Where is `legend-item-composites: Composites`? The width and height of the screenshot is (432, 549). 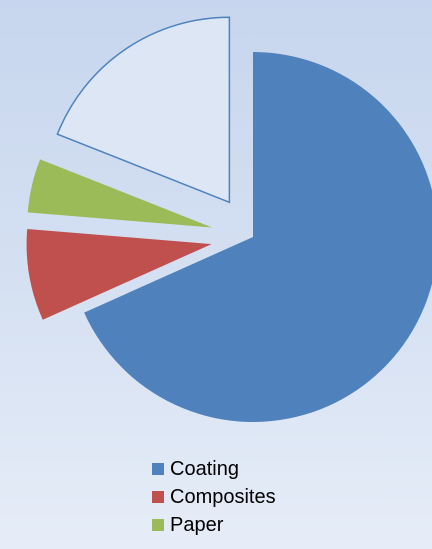 legend-item-composites: Composites is located at coordinates (214, 497).